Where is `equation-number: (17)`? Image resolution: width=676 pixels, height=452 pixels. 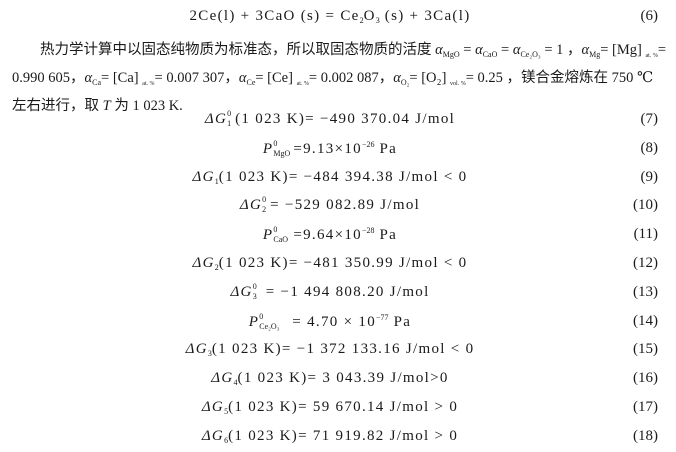 equation-number: (17) is located at coordinates (645, 407).